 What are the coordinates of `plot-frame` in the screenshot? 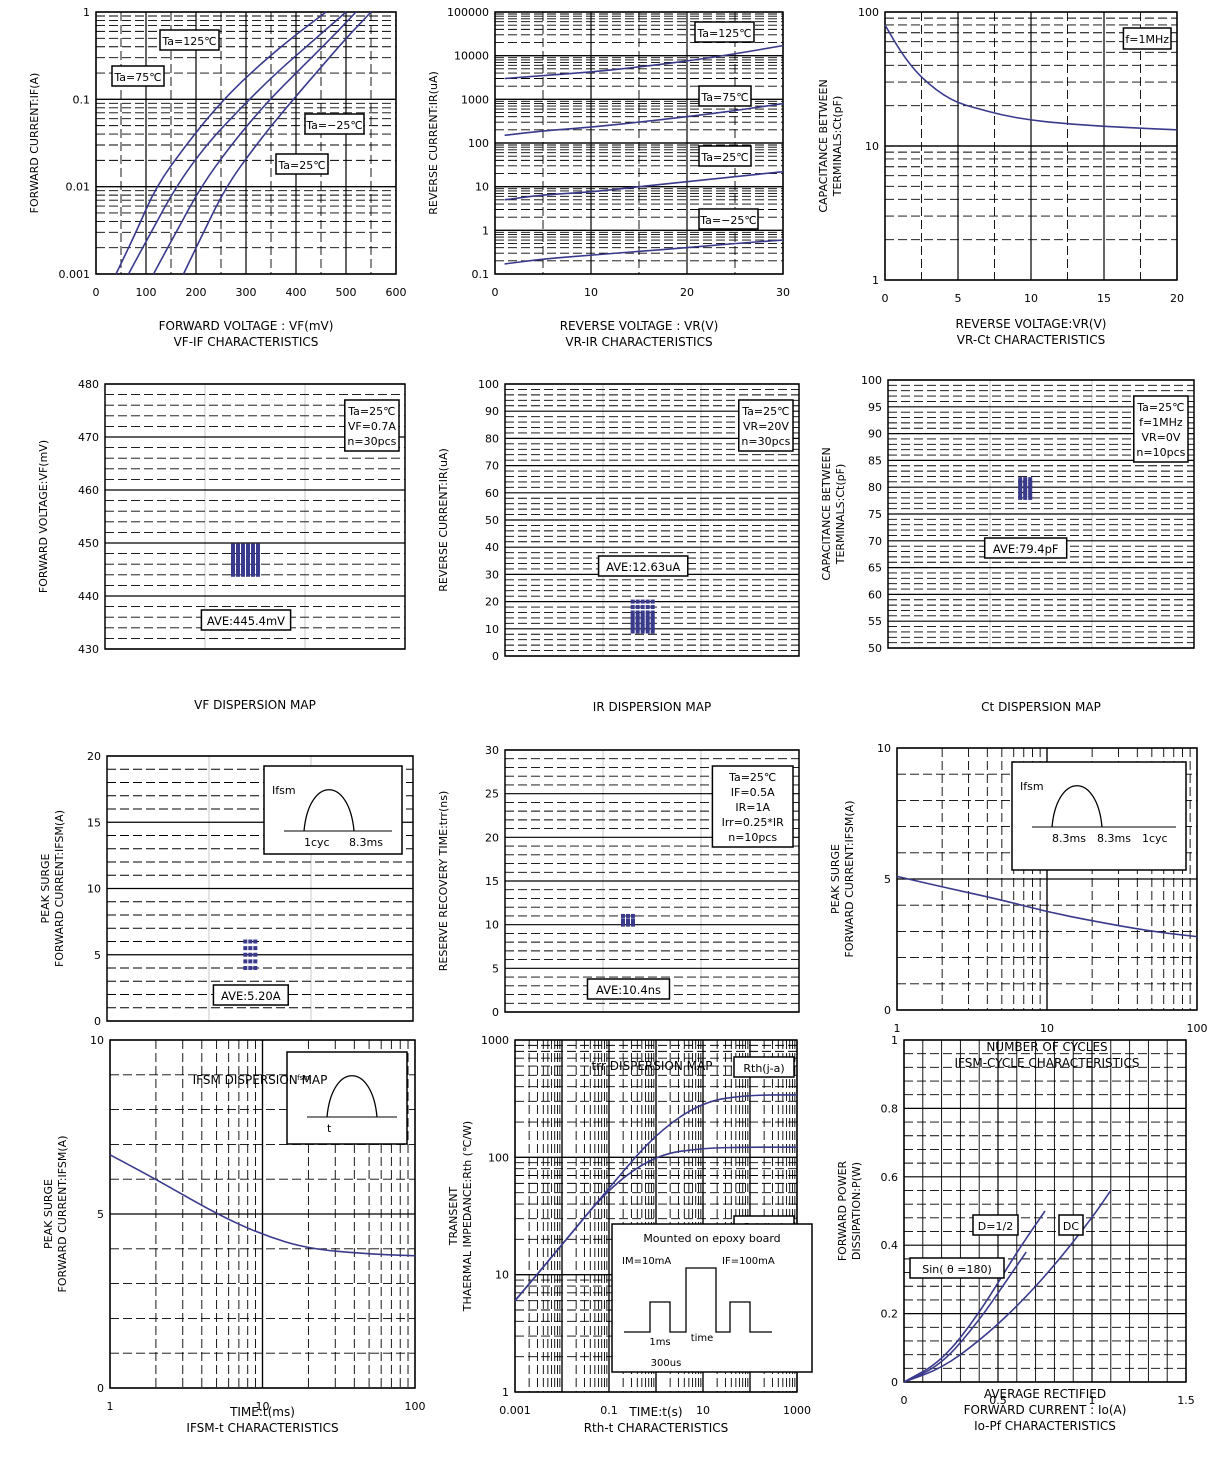 It's located at (246, 143).